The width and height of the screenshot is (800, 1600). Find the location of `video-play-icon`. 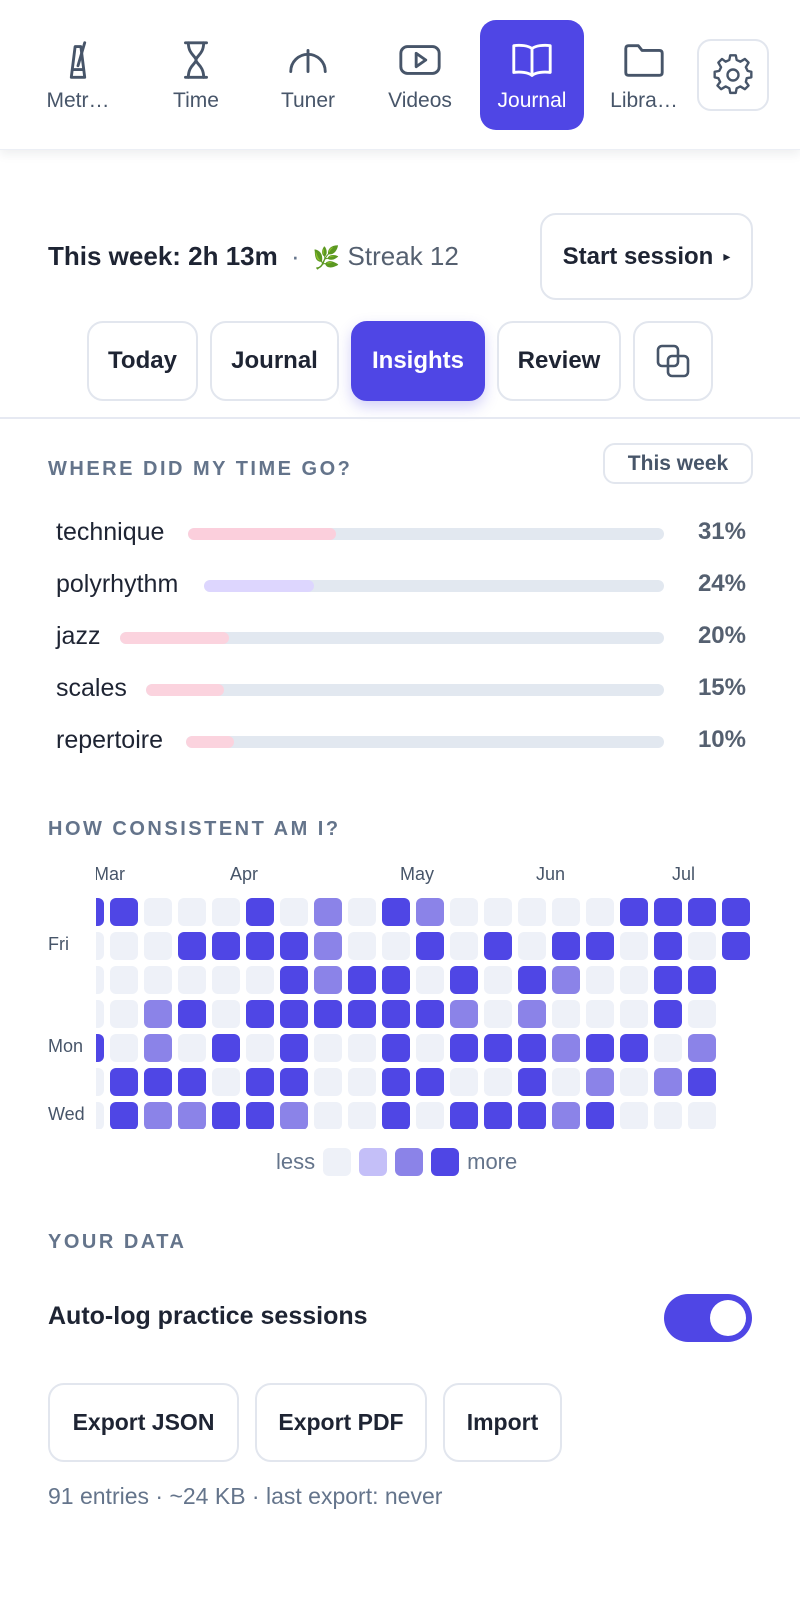

video-play-icon is located at coordinates (420, 60).